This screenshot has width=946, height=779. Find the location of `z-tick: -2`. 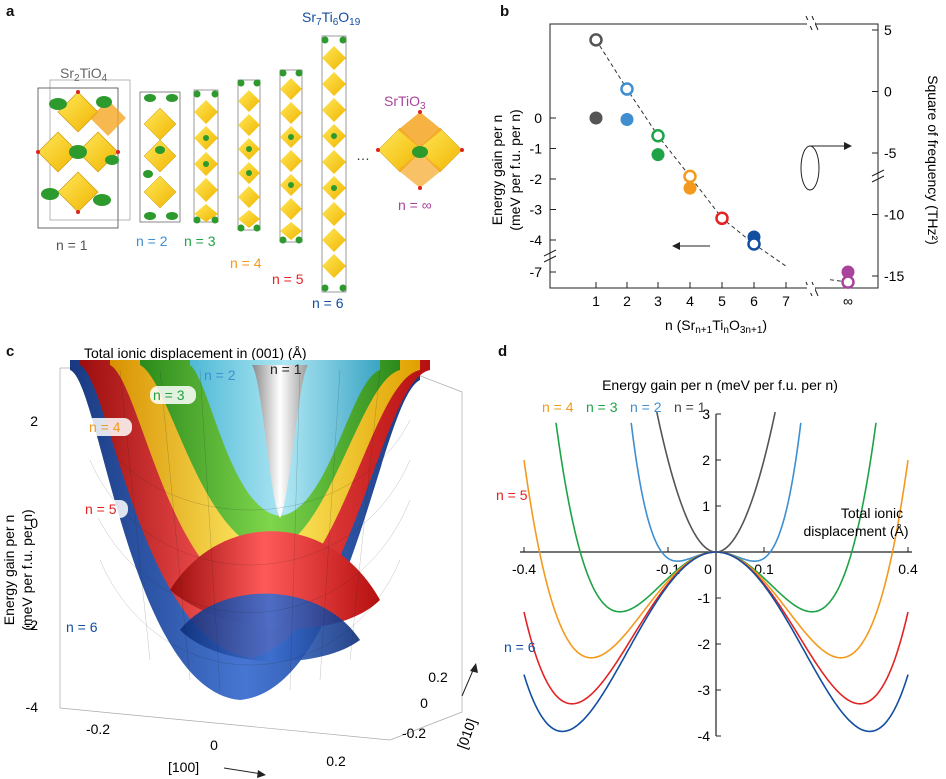

z-tick: -2 is located at coordinates (32, 625).